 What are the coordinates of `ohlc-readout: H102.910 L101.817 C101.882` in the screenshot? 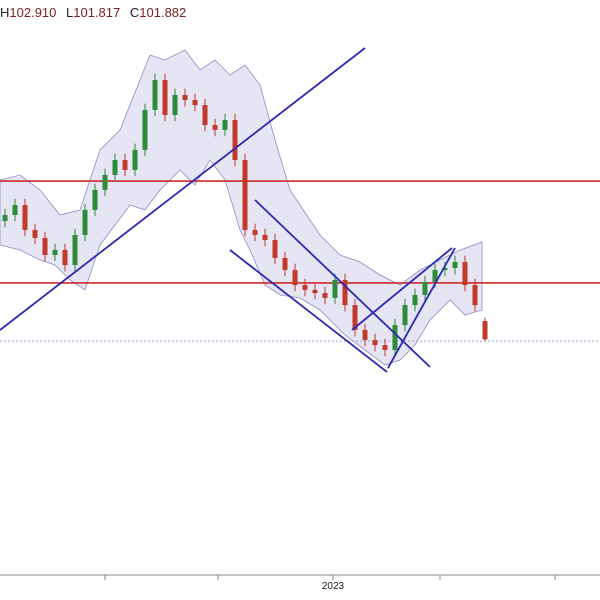 It's located at (93, 12).